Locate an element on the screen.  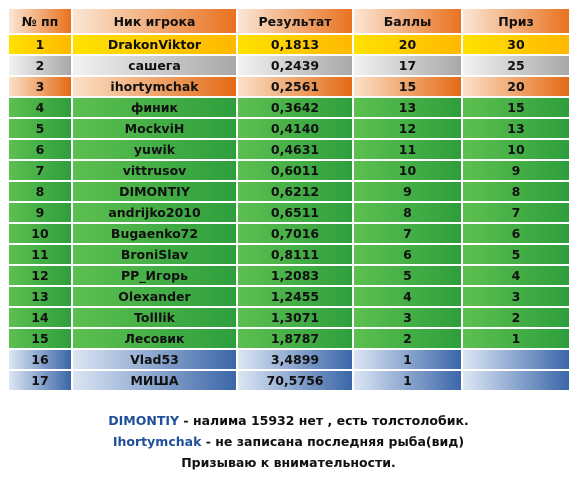
table-cell: 70,5756 is located at coordinates (295, 380).